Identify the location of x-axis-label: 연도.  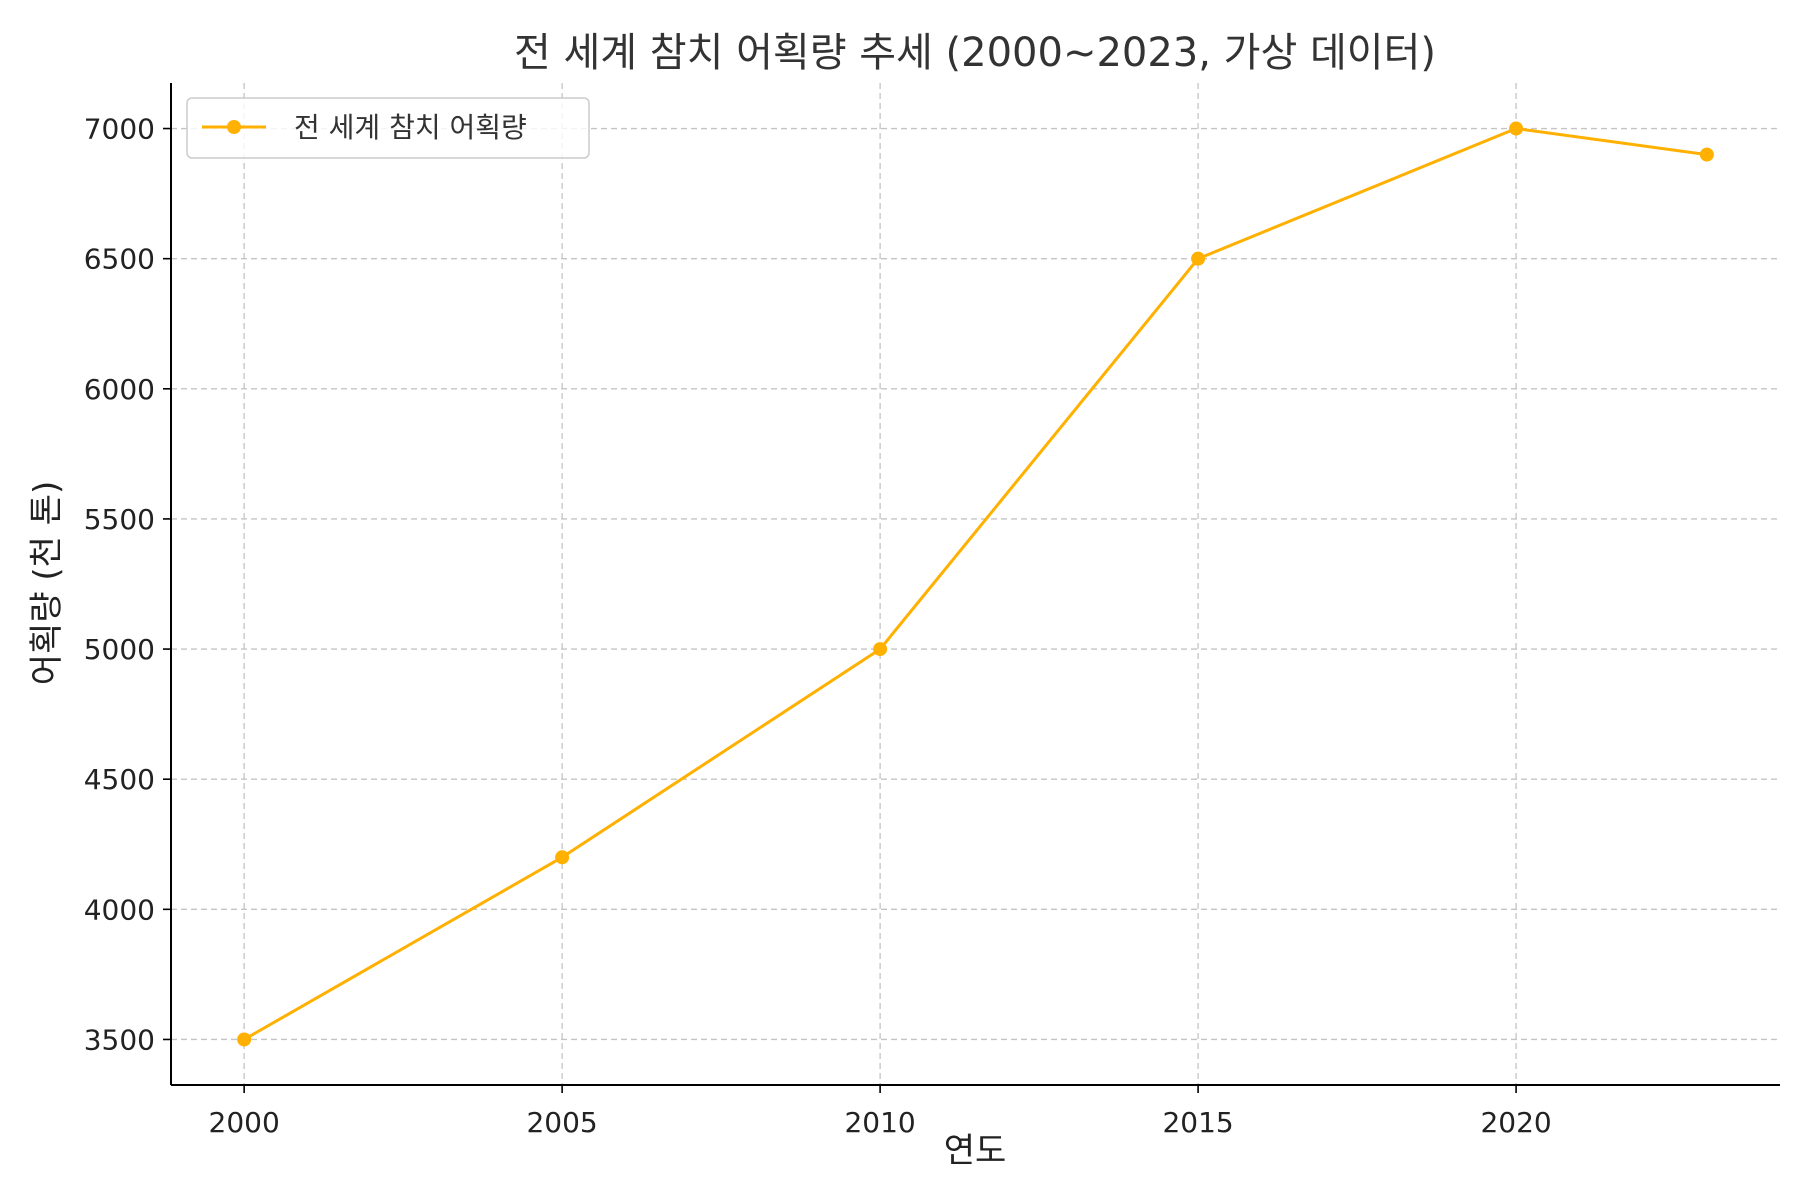
(975, 1151).